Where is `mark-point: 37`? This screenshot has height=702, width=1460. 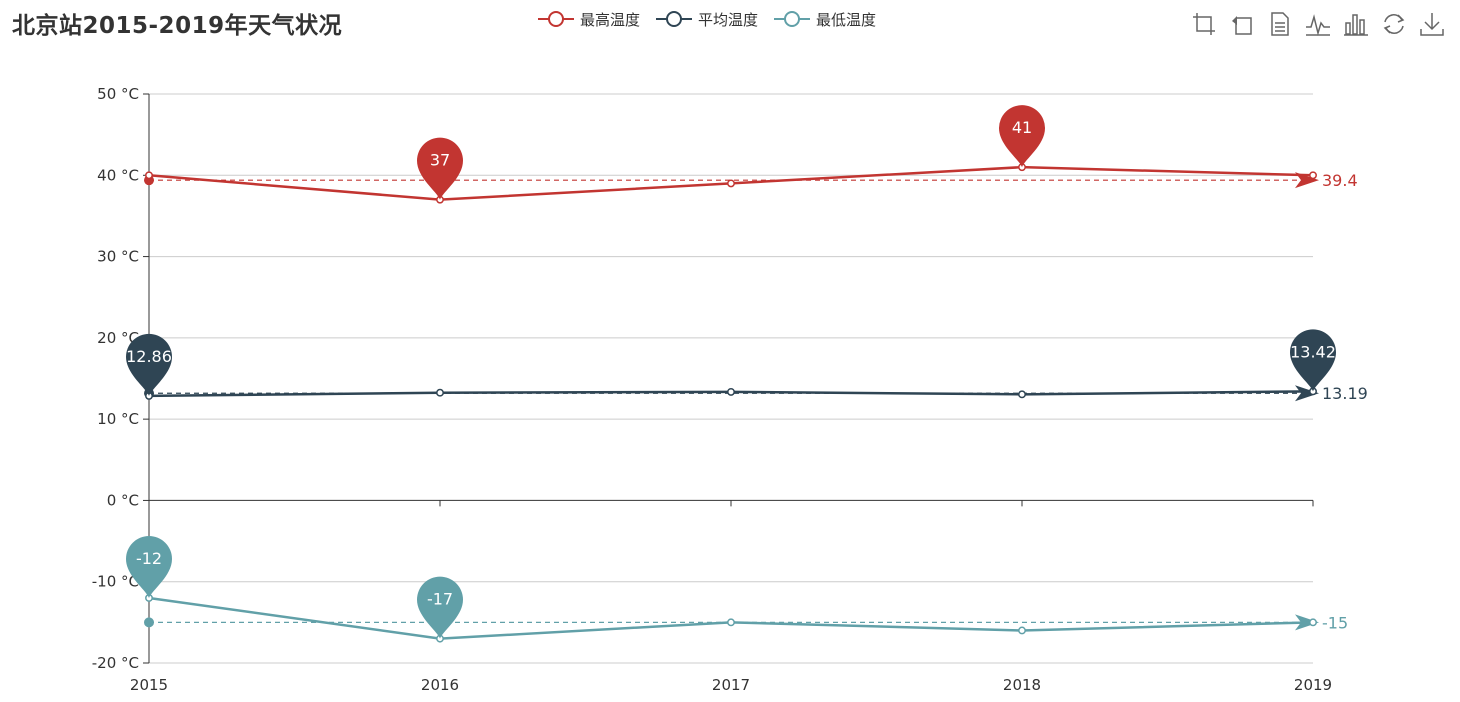
mark-point: 37 is located at coordinates (440, 168).